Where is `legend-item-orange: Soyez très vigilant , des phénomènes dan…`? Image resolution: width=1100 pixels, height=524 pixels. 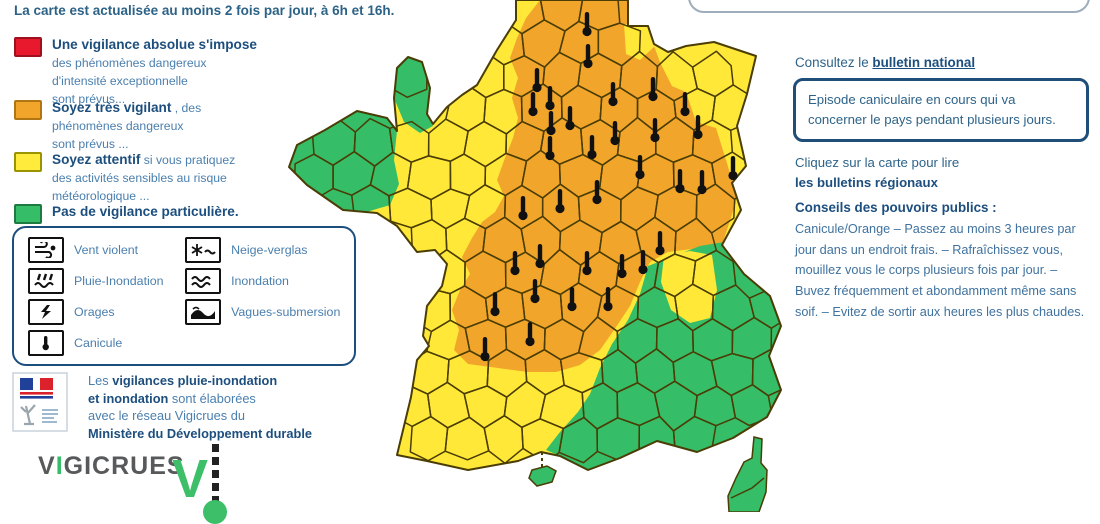
legend-item-orange: Soyez très vigilant , des phénomènes dan… is located at coordinates (149, 126).